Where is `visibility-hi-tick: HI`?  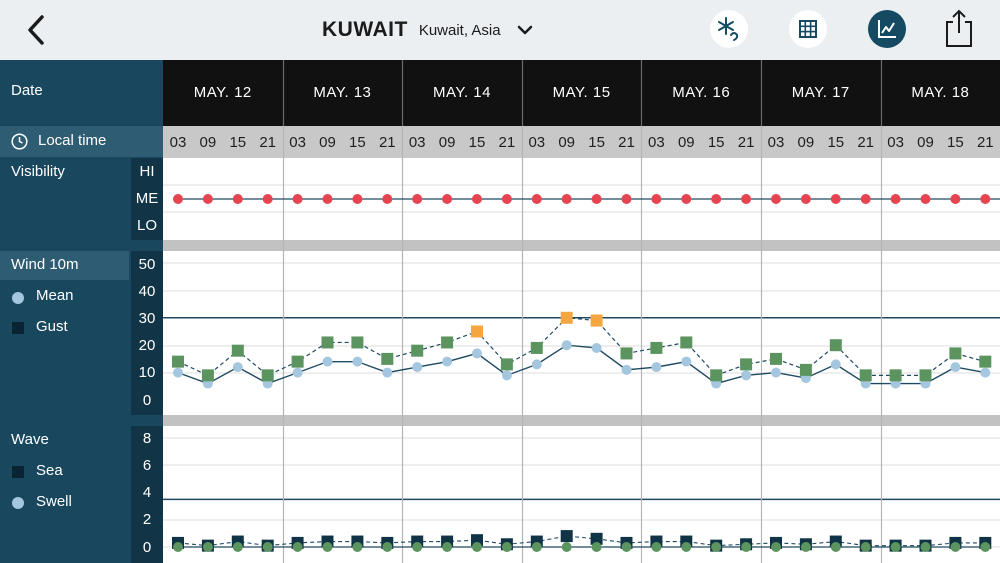 visibility-hi-tick: HI is located at coordinates (147, 171).